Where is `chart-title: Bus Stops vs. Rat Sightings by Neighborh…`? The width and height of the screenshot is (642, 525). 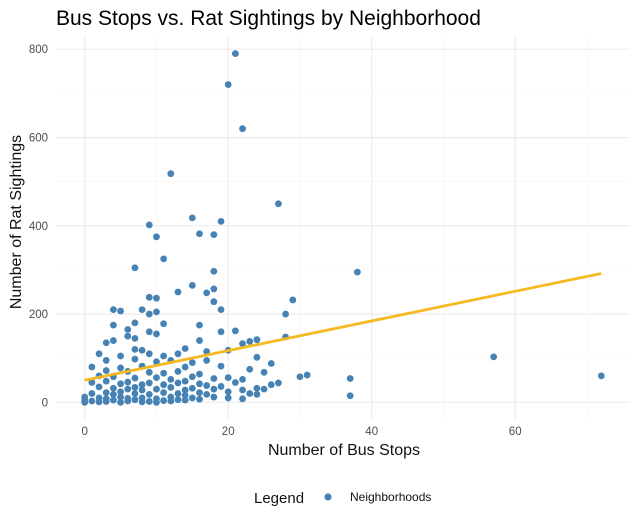
chart-title: Bus Stops vs. Rat Sightings by Neighborh… is located at coordinates (268, 18).